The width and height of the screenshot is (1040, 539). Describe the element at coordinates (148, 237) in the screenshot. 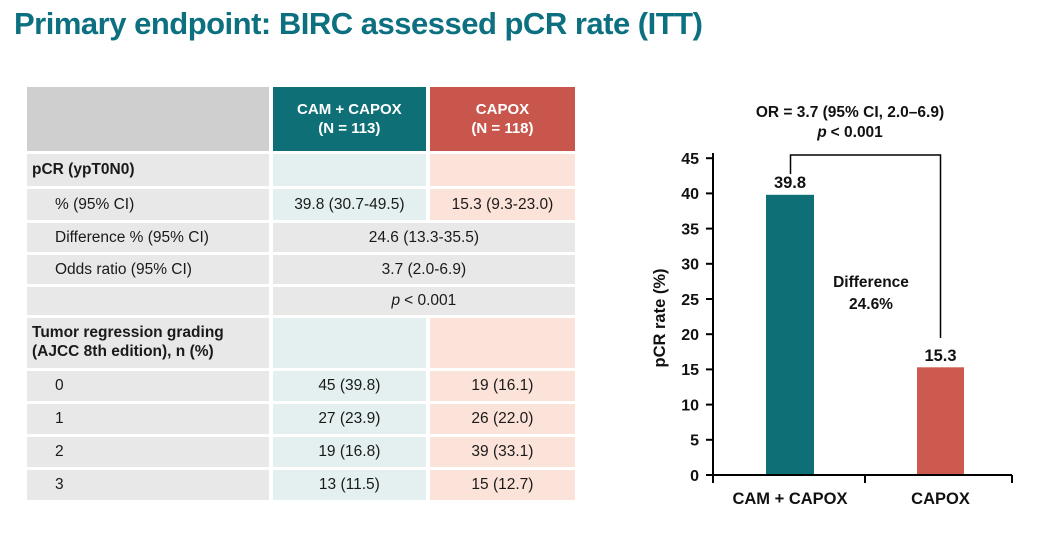

I see `row-label: Difference % (95% CI)` at that location.